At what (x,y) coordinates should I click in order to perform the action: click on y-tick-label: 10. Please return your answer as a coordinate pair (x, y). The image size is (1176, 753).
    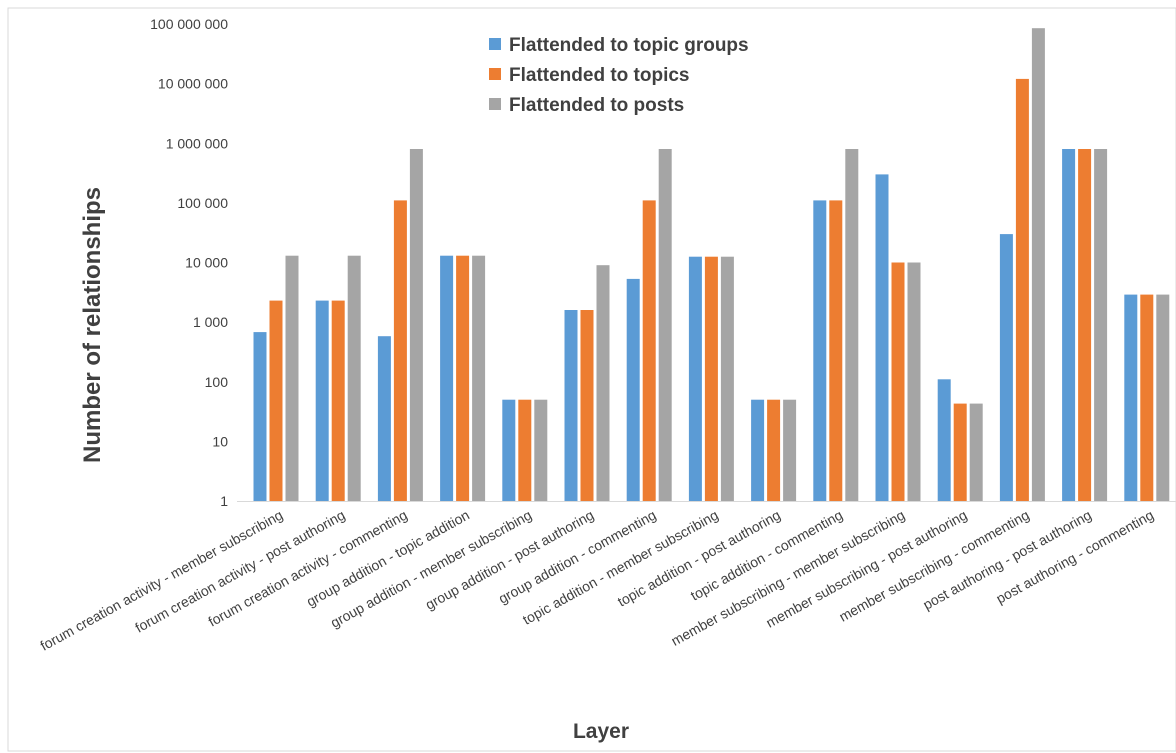
    Looking at the image, I should click on (220, 441).